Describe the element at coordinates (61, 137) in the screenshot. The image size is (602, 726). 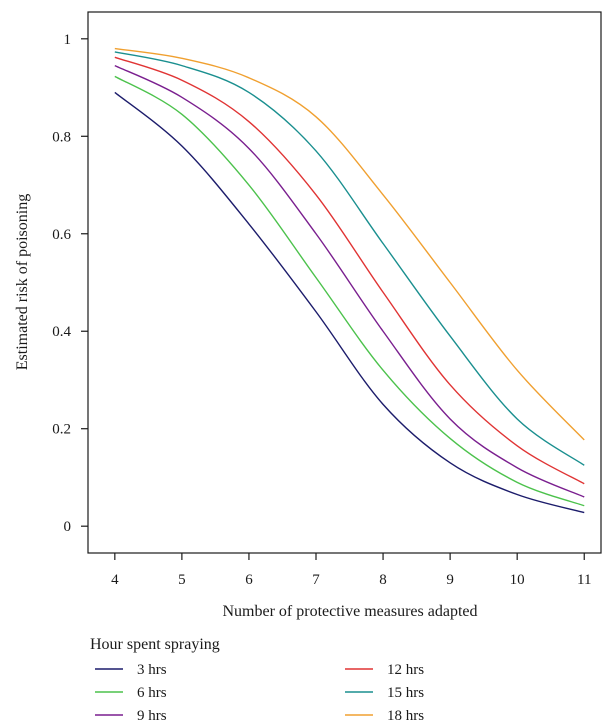
I see `y-tick-label: 0.8` at that location.